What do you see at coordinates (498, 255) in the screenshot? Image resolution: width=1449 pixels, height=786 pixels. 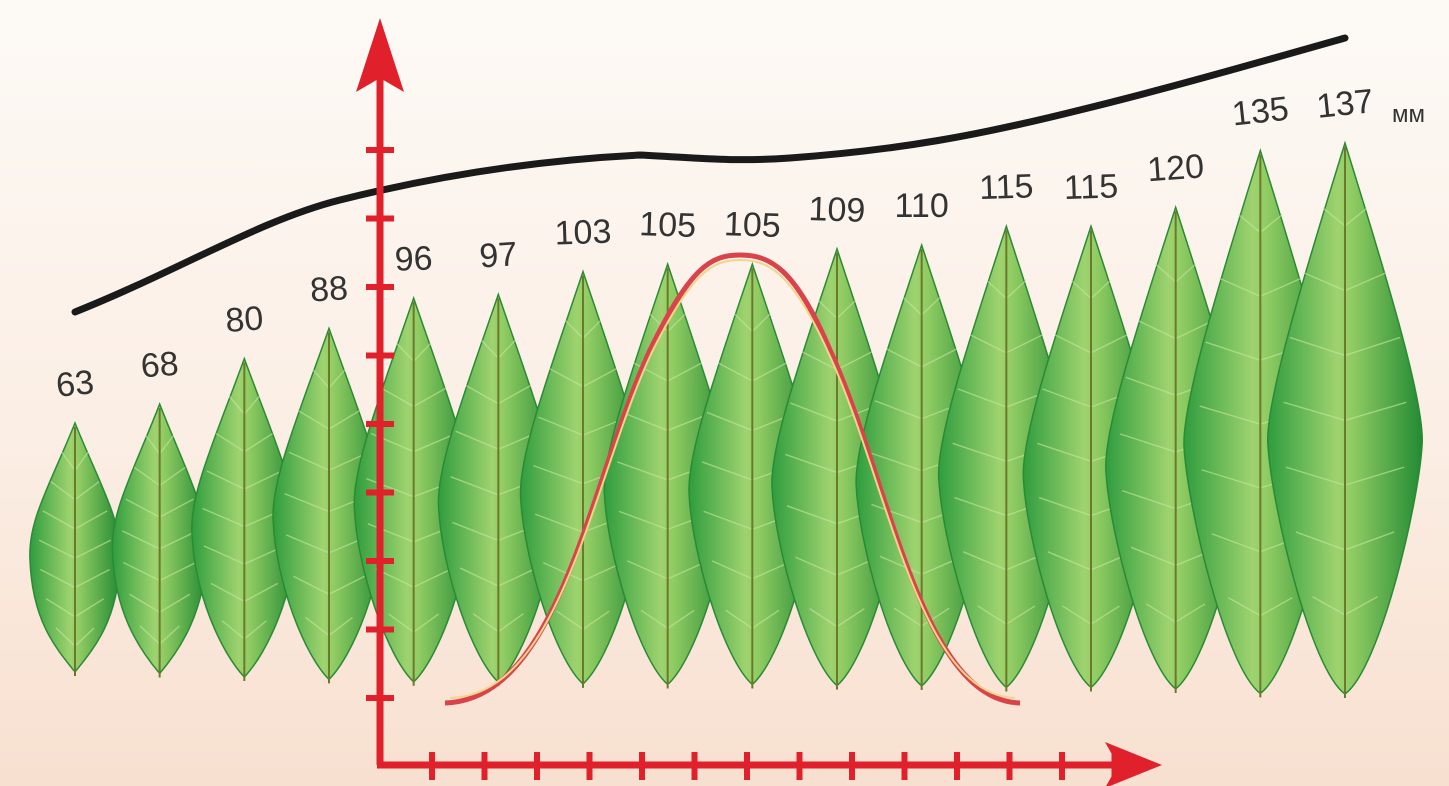 I see `leaf-length-label: 97` at bounding box center [498, 255].